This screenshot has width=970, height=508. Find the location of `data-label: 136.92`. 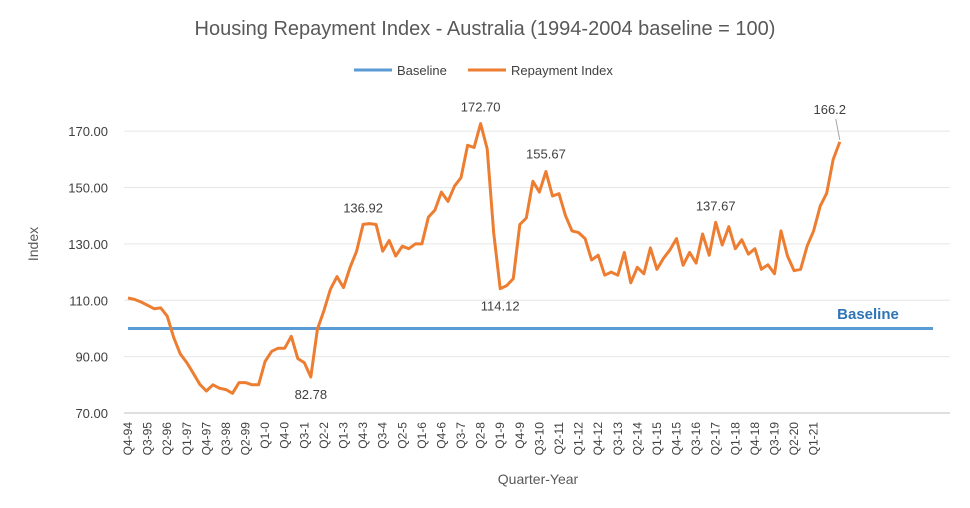

data-label: 136.92 is located at coordinates (363, 207).